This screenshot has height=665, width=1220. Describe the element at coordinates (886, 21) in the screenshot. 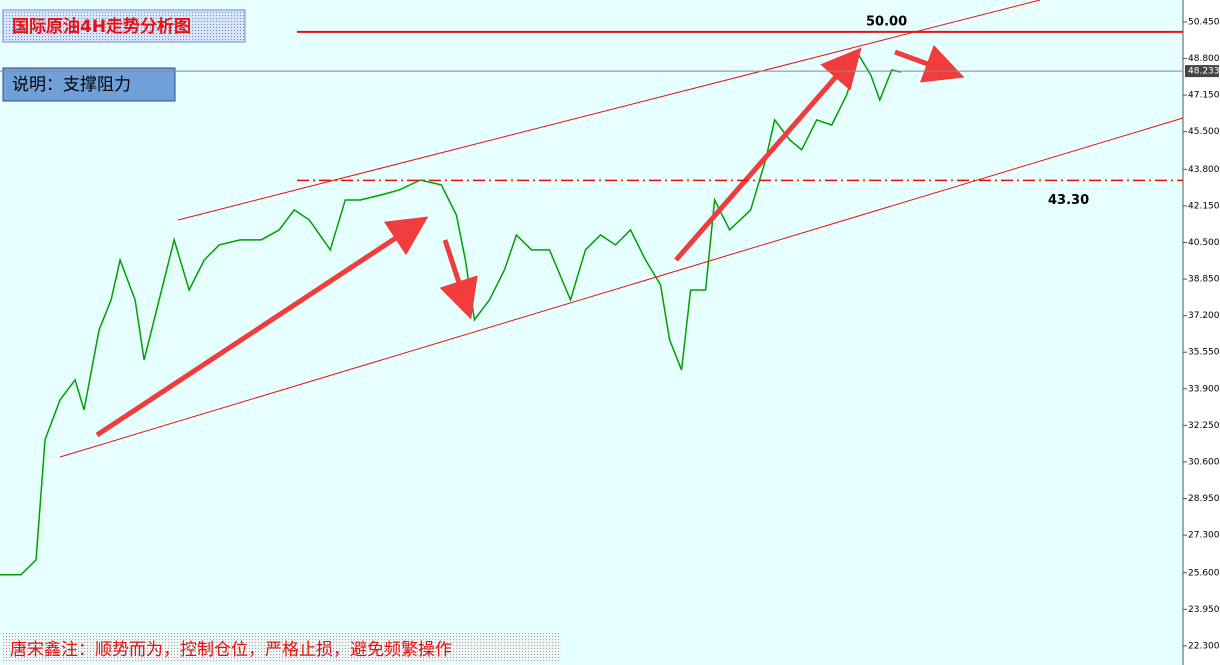

I see `level-label: 50.00` at that location.